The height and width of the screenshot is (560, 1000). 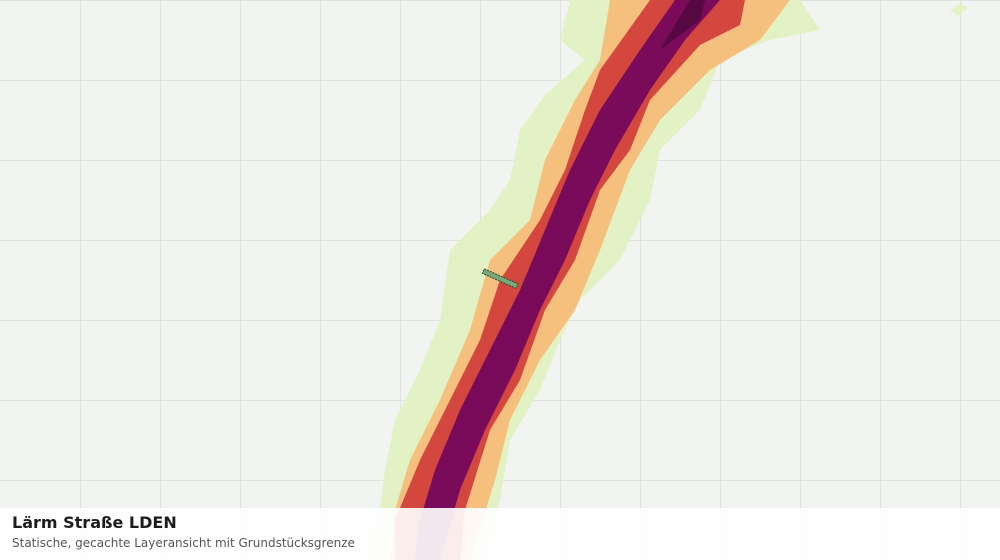 I want to click on noise-zone-max, so click(x=682, y=25).